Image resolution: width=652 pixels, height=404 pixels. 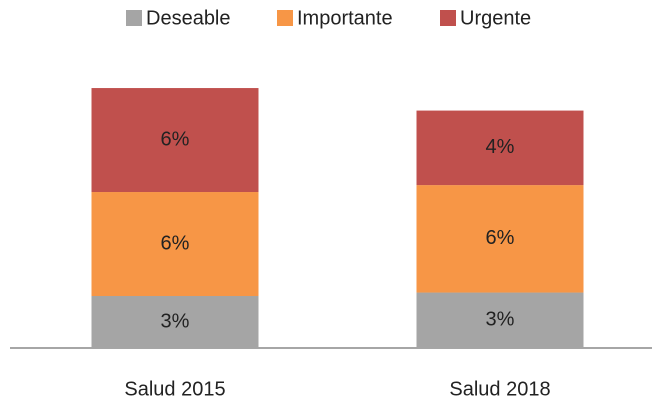 What do you see at coordinates (499, 389) in the screenshot?
I see `x-tick-label: Salud 2018` at bounding box center [499, 389].